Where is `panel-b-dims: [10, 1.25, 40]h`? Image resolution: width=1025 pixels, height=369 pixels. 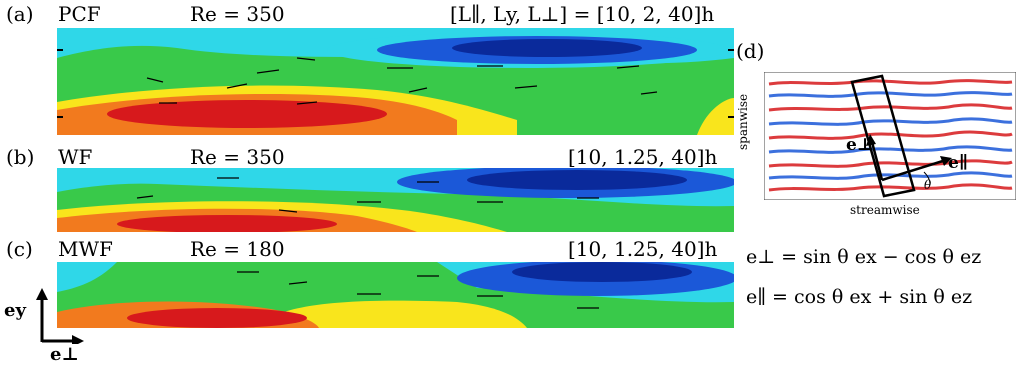 panel-b-dims: [10, 1.25, 40]h is located at coordinates (643, 157).